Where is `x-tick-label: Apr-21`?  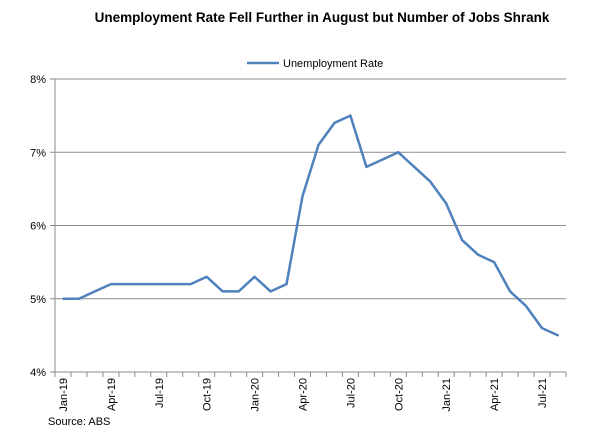 x-tick-label: Apr-21 is located at coordinates (495, 394).